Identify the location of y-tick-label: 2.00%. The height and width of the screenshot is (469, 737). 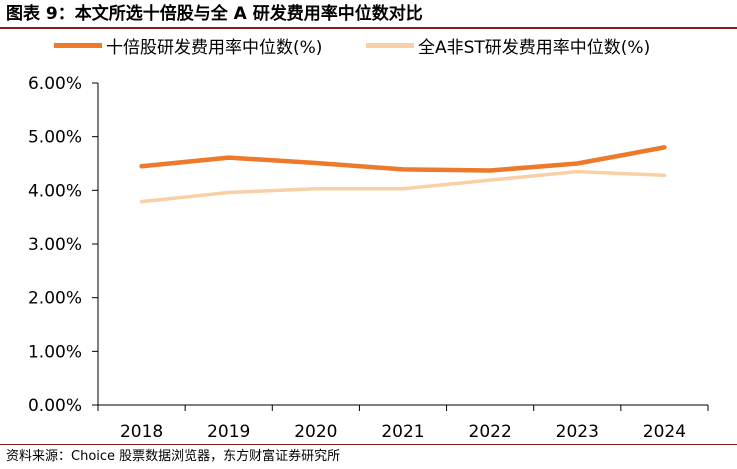
(55, 299).